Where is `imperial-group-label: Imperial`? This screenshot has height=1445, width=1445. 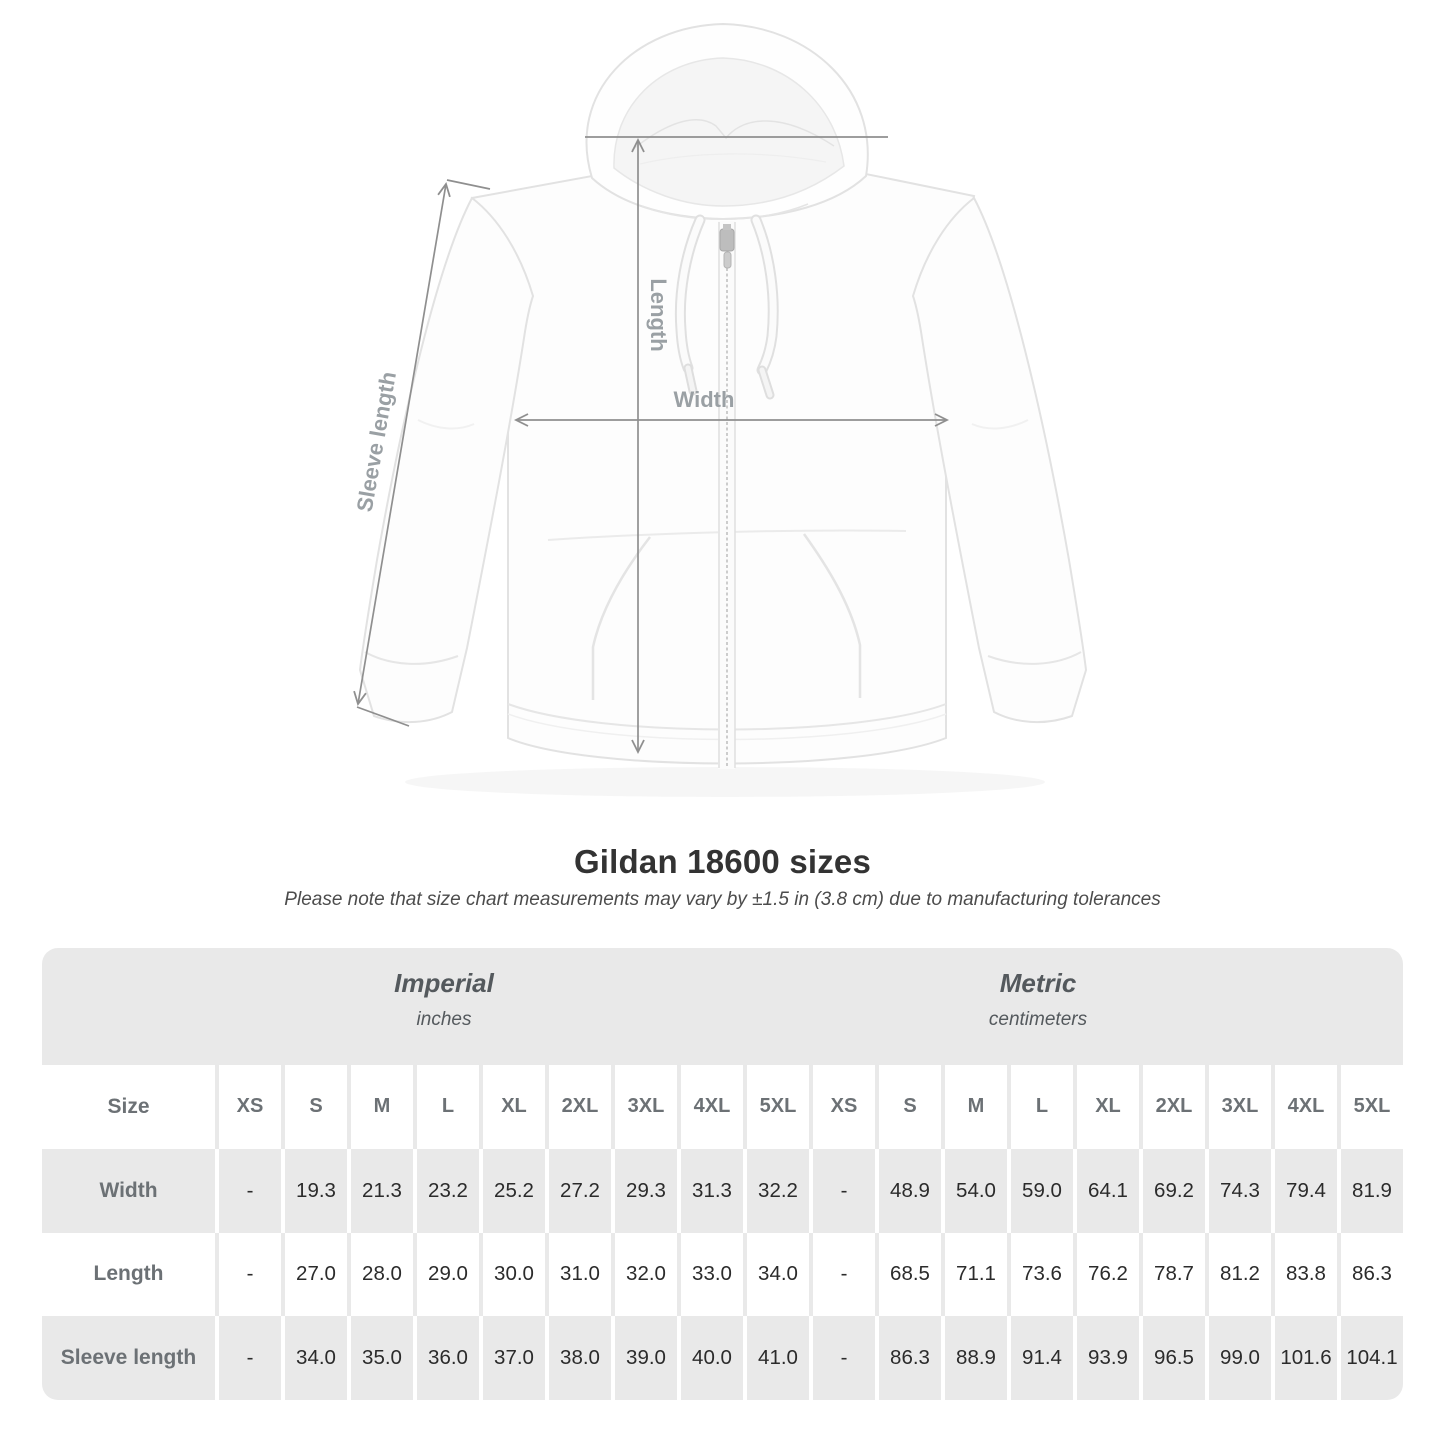 imperial-group-label: Imperial is located at coordinates (444, 983).